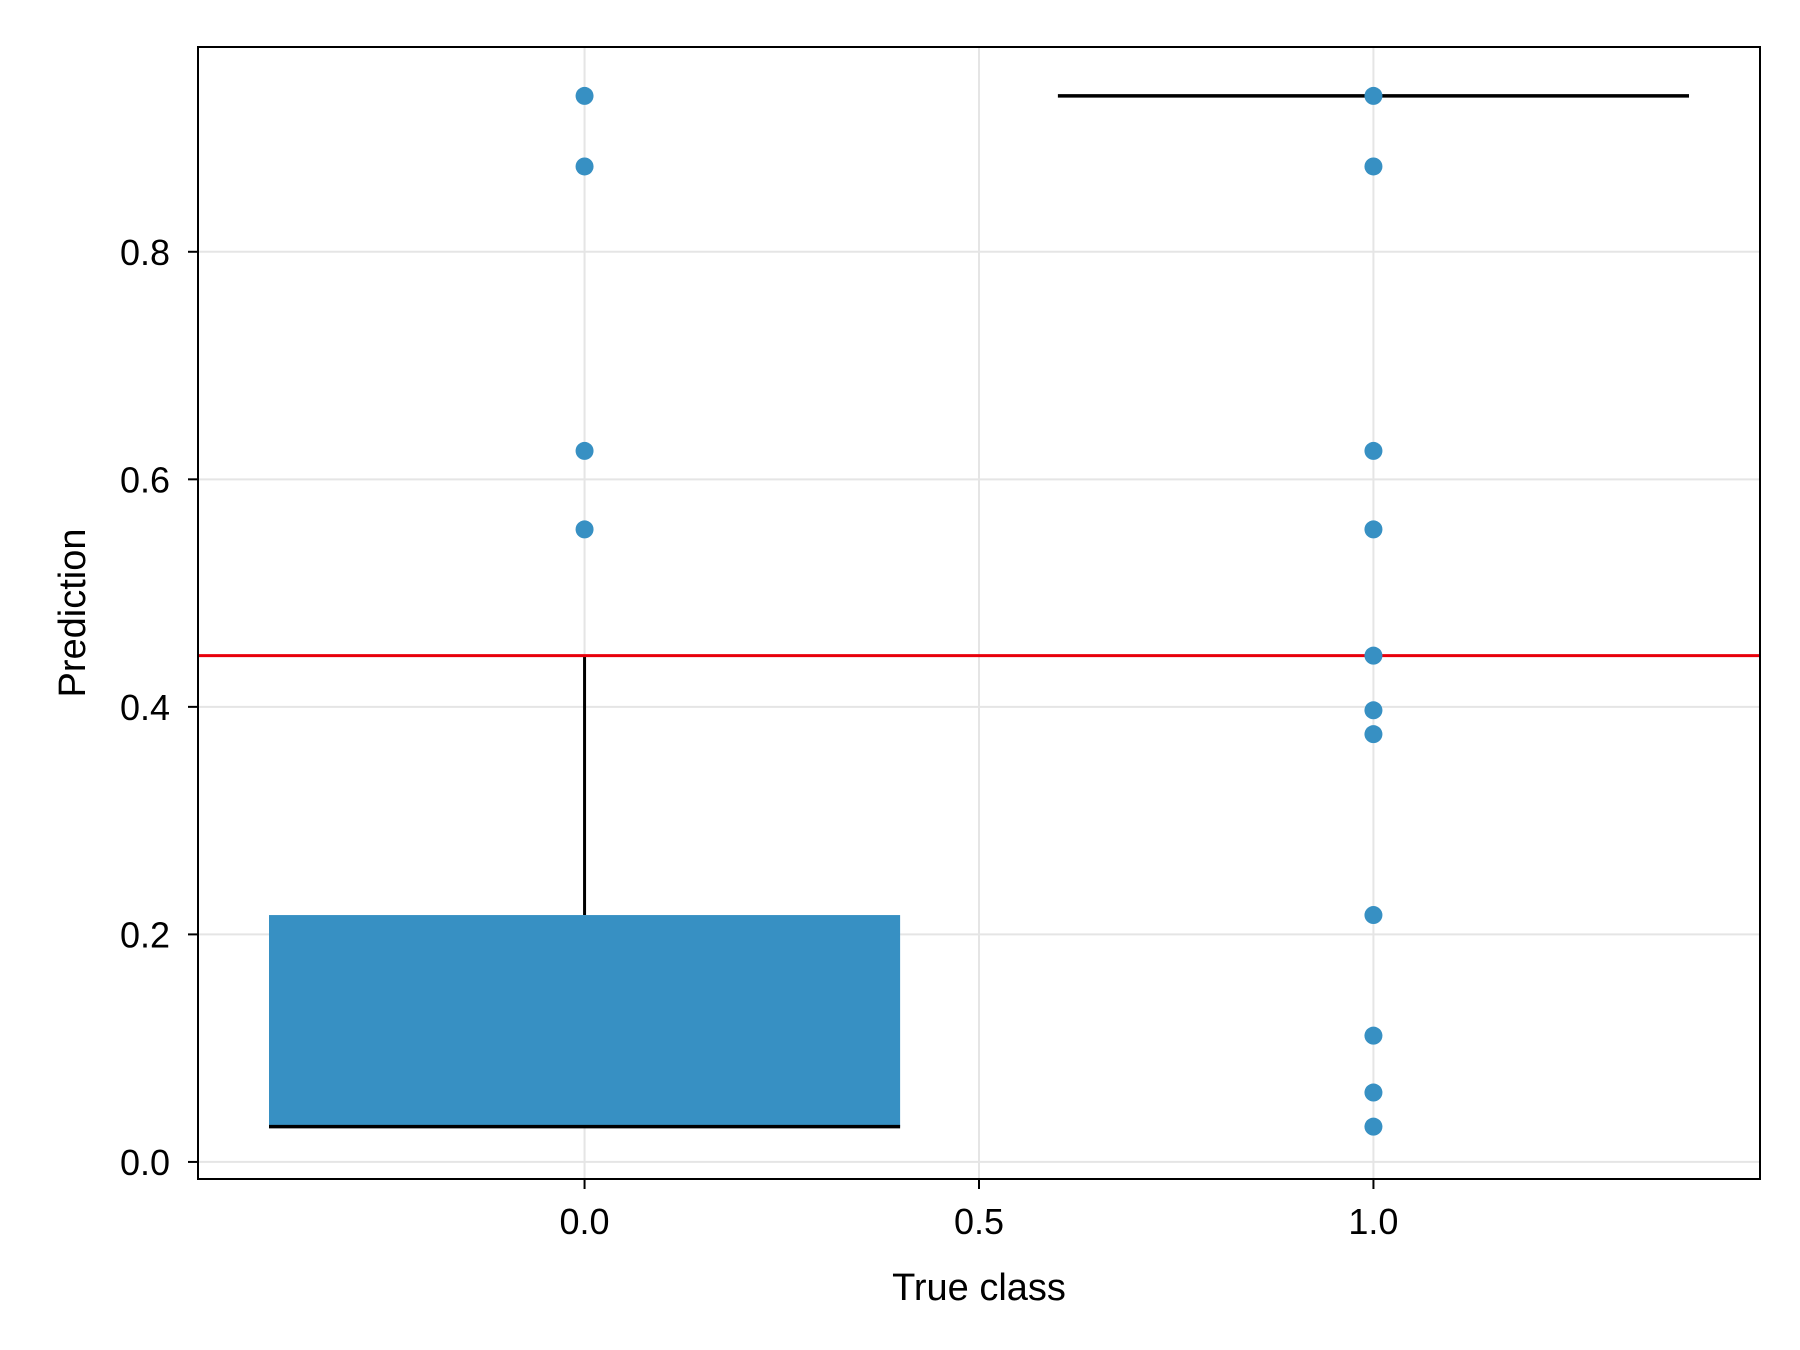 This screenshot has height=1350, width=1800. I want to click on y-tick-label: 0.4, so click(145, 707).